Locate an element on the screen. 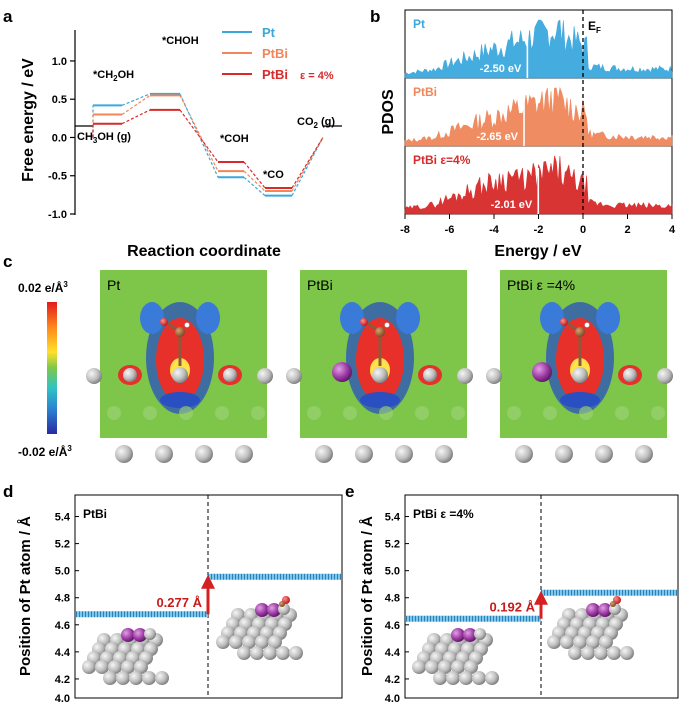 The image size is (693, 711). panel-e-title: PtBi ε =4% is located at coordinates (443, 514).